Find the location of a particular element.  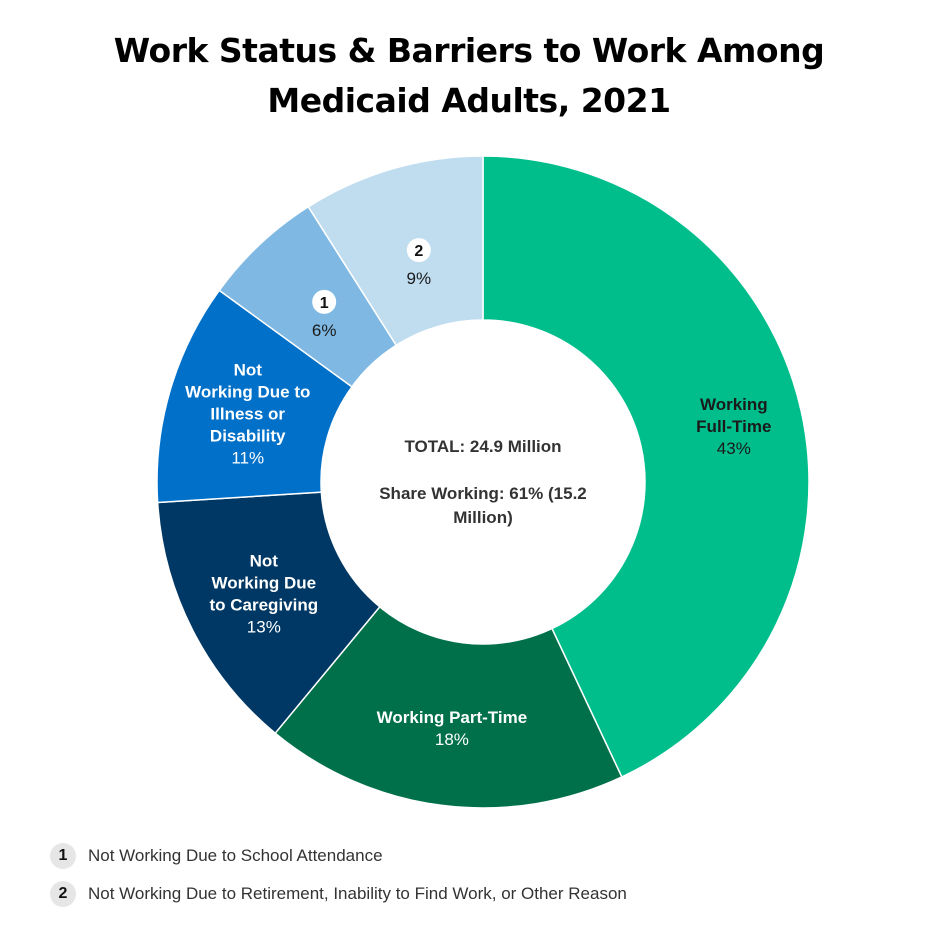

slice-label-line-full-time-1: Full-Time is located at coordinates (733, 426).